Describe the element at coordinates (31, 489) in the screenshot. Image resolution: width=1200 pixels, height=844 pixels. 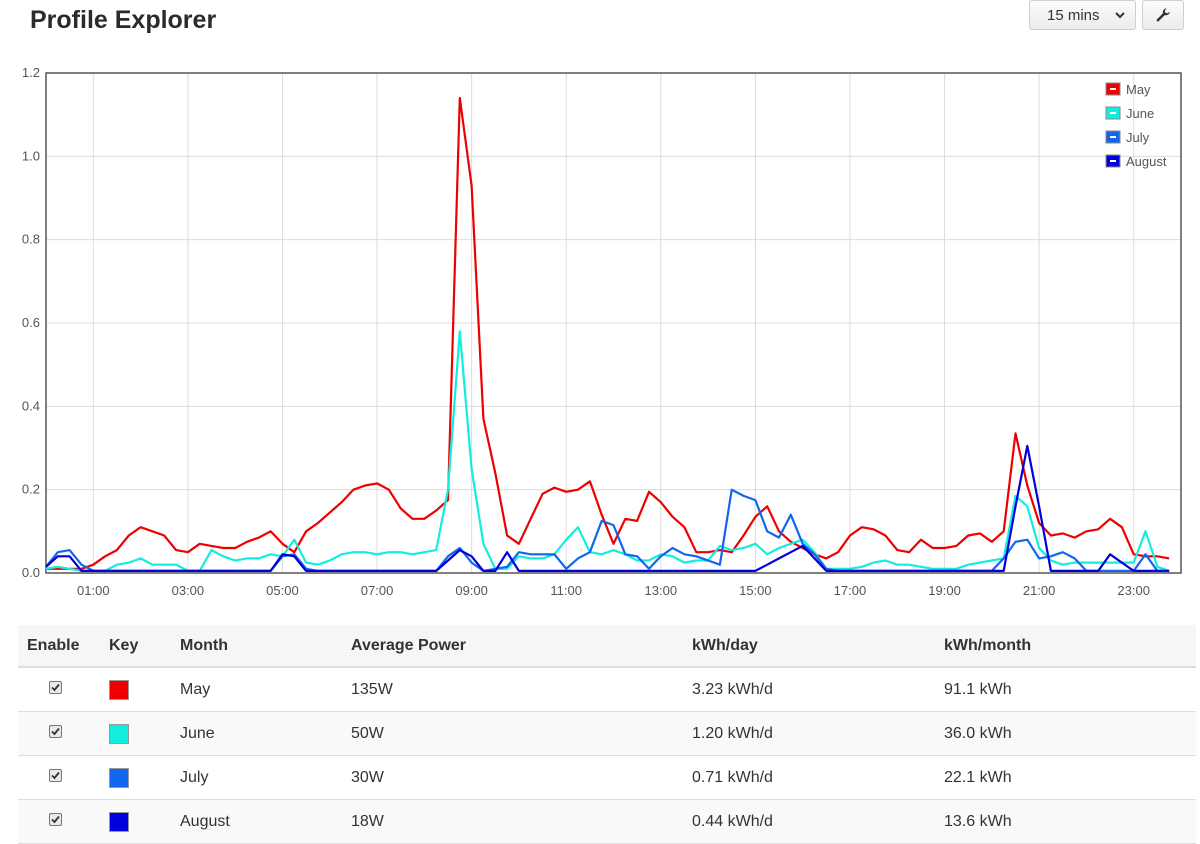
I see `y-tick-label: 0.2` at that location.